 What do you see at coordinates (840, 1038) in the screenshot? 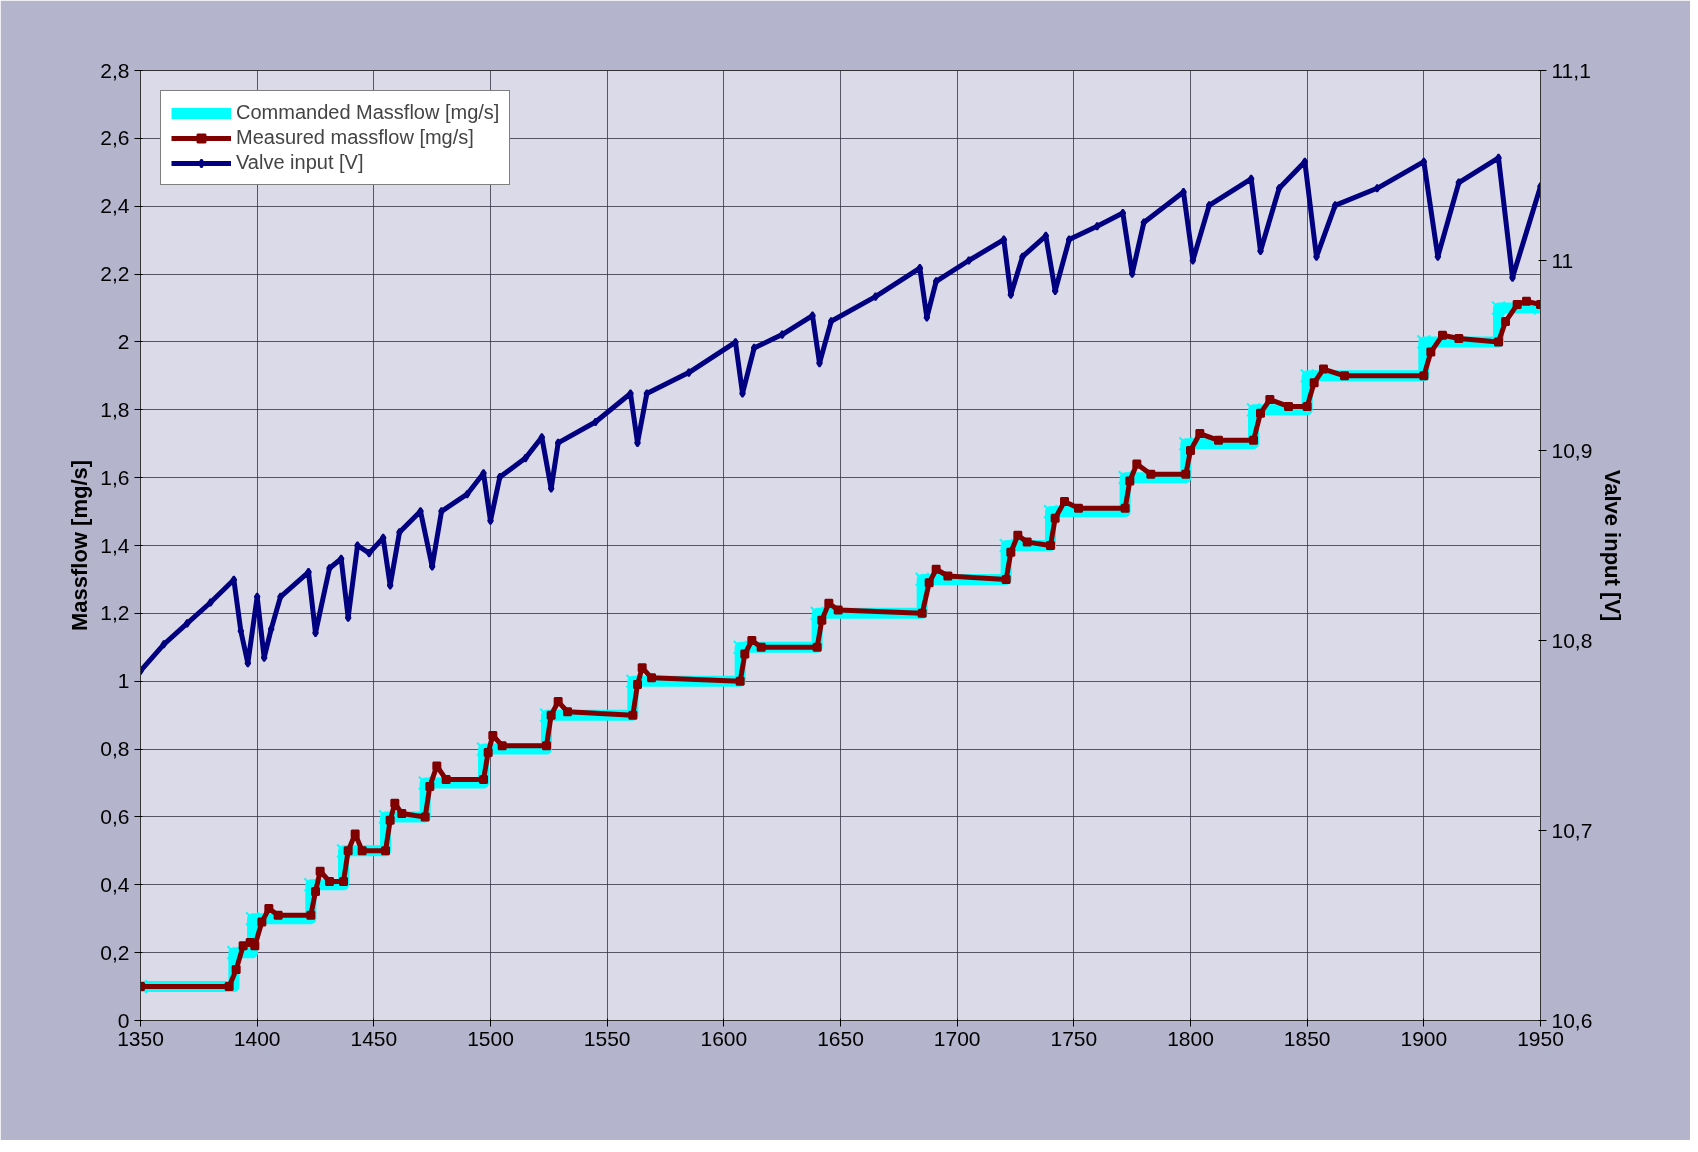
I see `x-tick-label: 1650` at bounding box center [840, 1038].